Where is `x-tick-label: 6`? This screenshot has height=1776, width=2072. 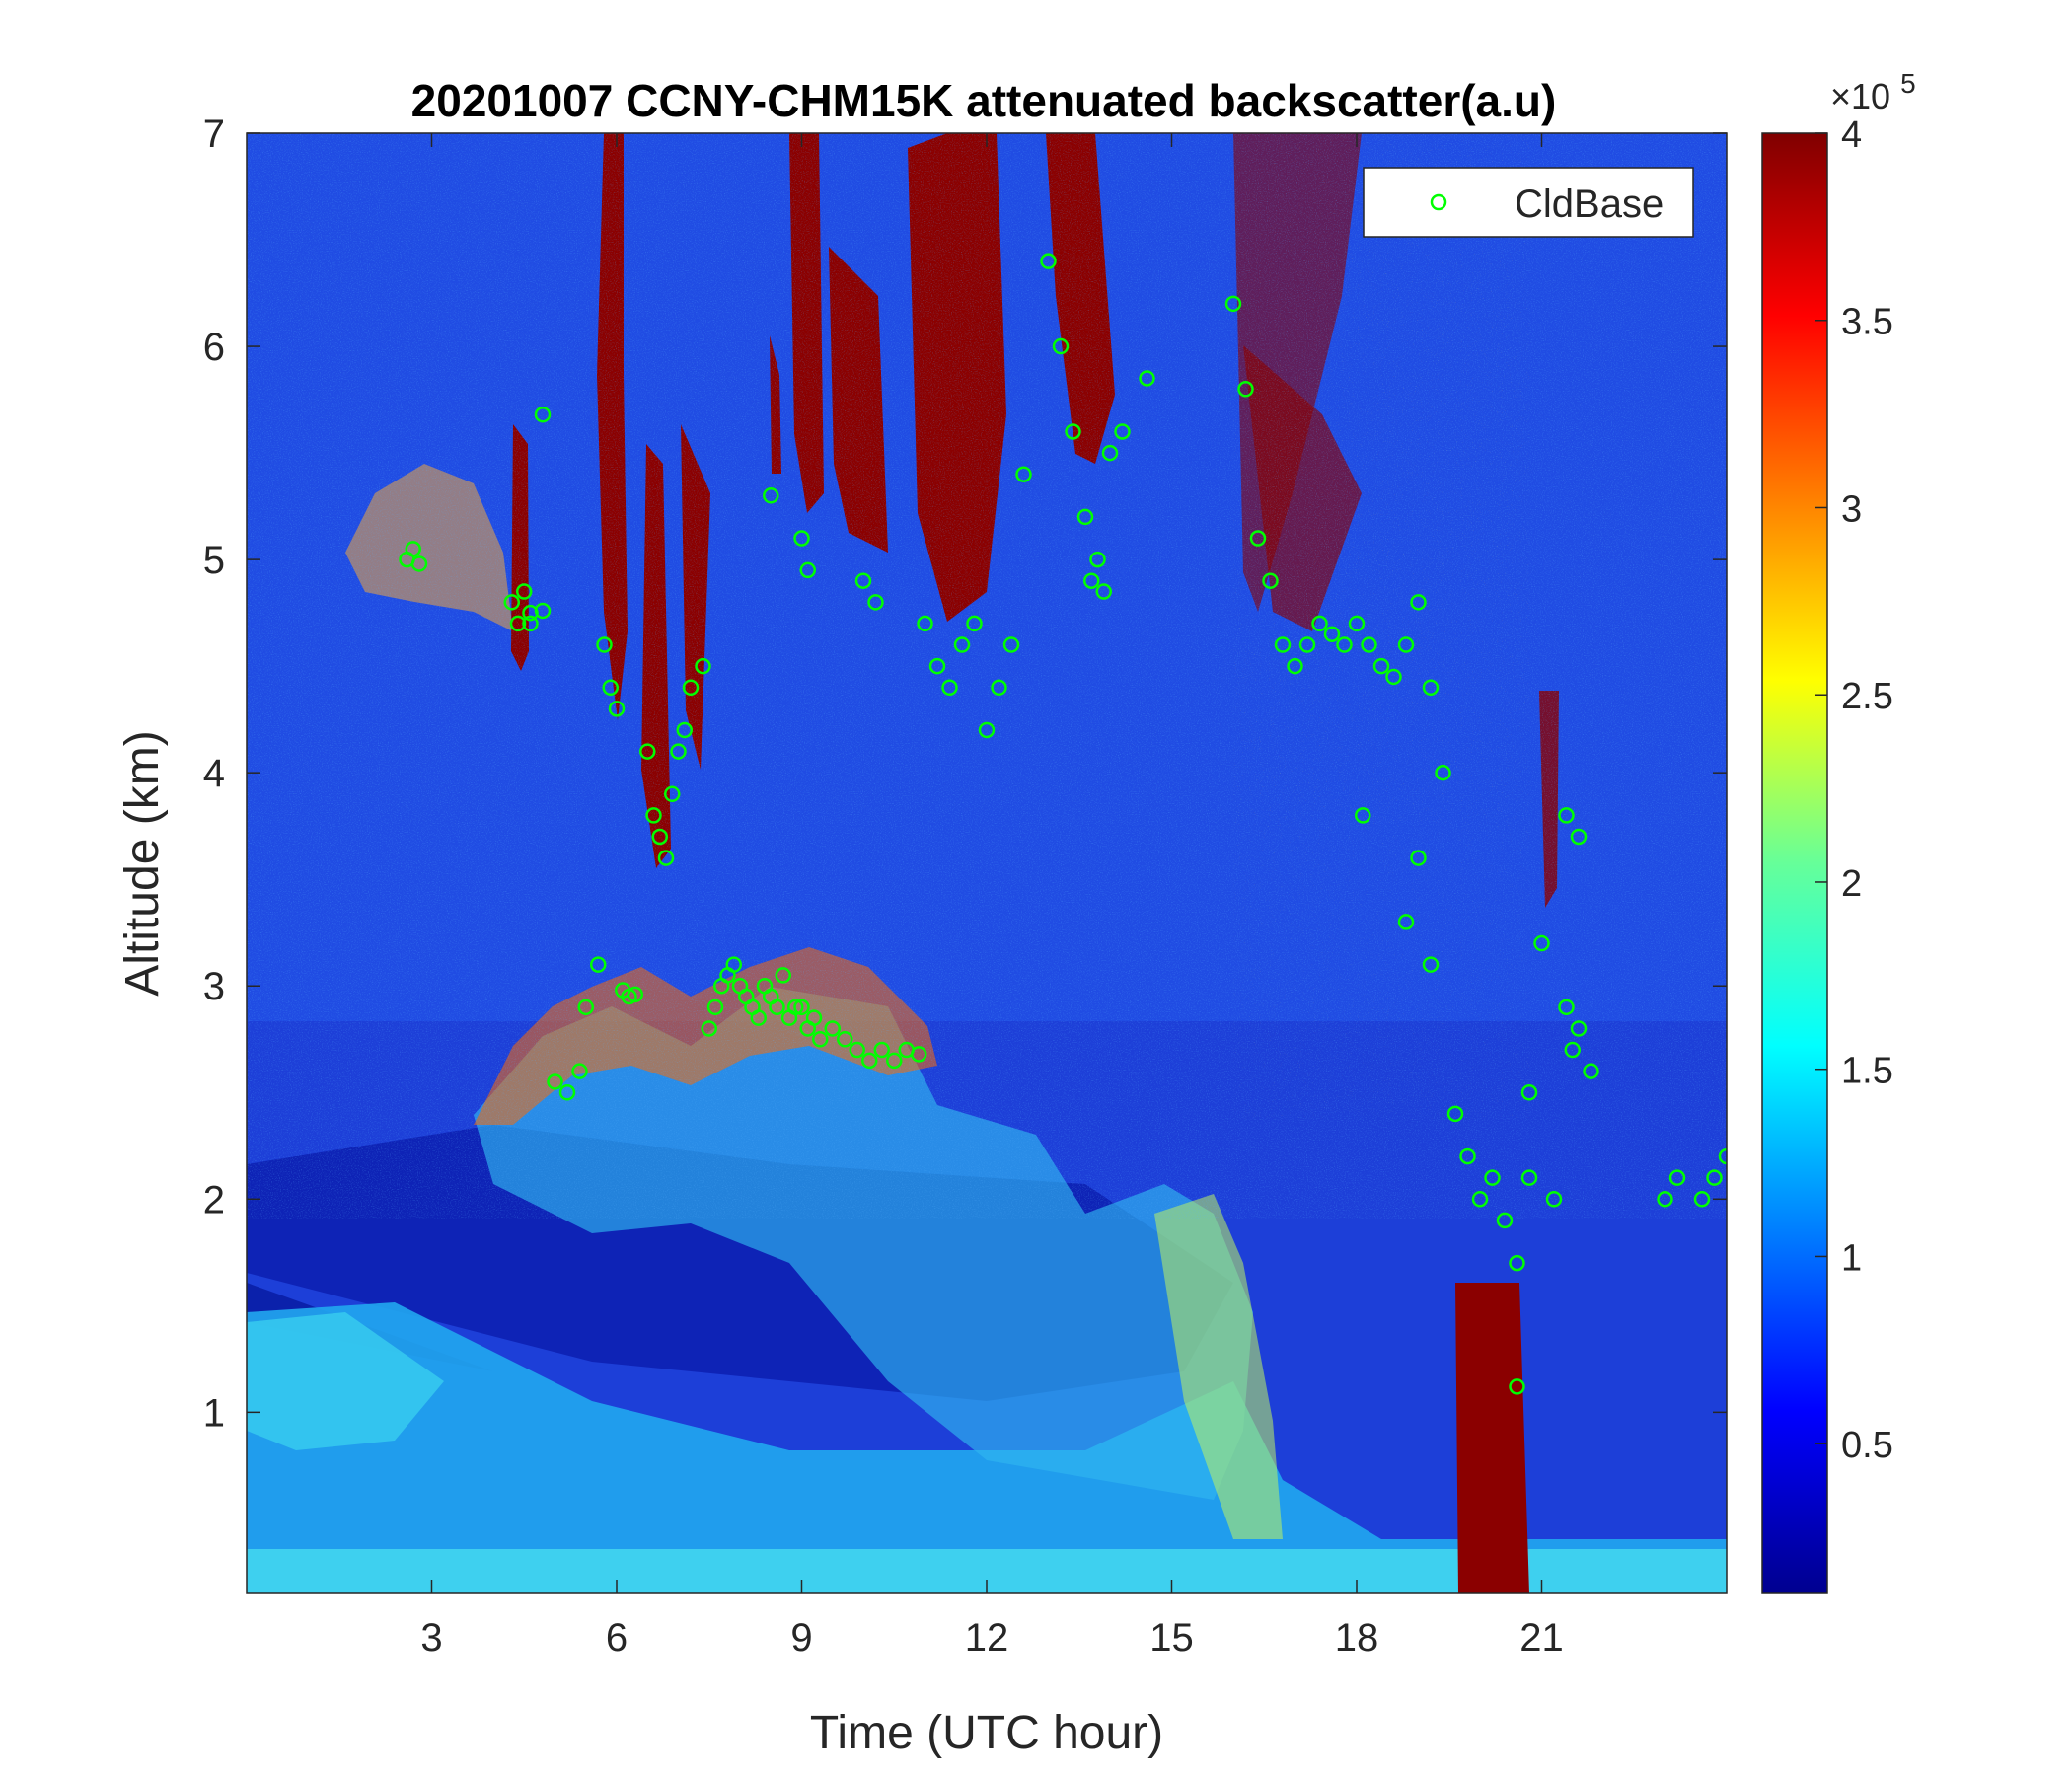 x-tick-label: 6 is located at coordinates (617, 1638).